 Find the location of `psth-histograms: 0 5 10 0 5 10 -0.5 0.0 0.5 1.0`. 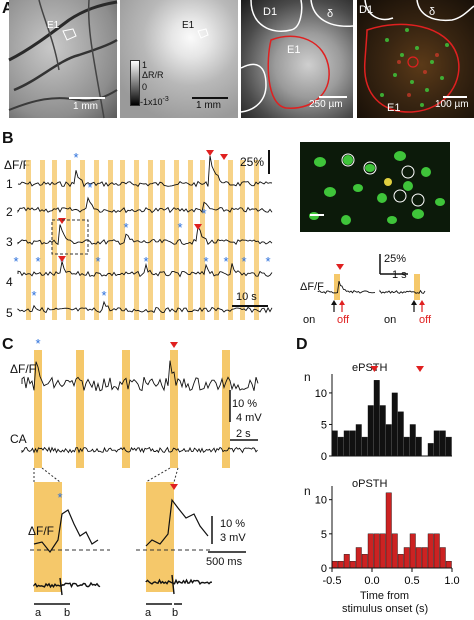

psth-histograms: 0 5 10 0 5 10 -0.5 0.0 0.5 1.0 is located at coordinates (387, 476).